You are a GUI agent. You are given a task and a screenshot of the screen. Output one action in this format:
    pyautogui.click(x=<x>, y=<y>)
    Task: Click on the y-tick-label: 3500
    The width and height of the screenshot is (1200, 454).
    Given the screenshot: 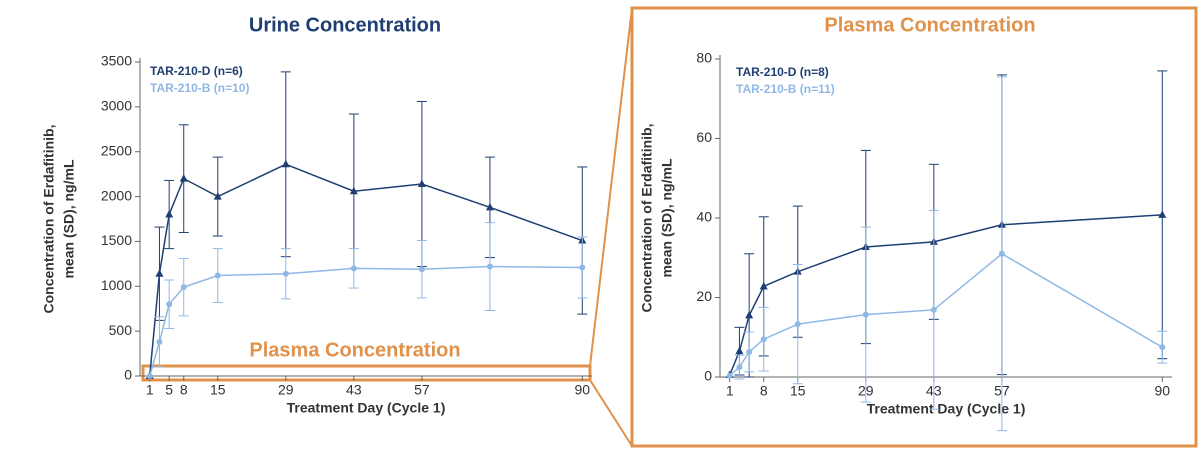 What is the action you would take?
    pyautogui.click(x=116, y=61)
    